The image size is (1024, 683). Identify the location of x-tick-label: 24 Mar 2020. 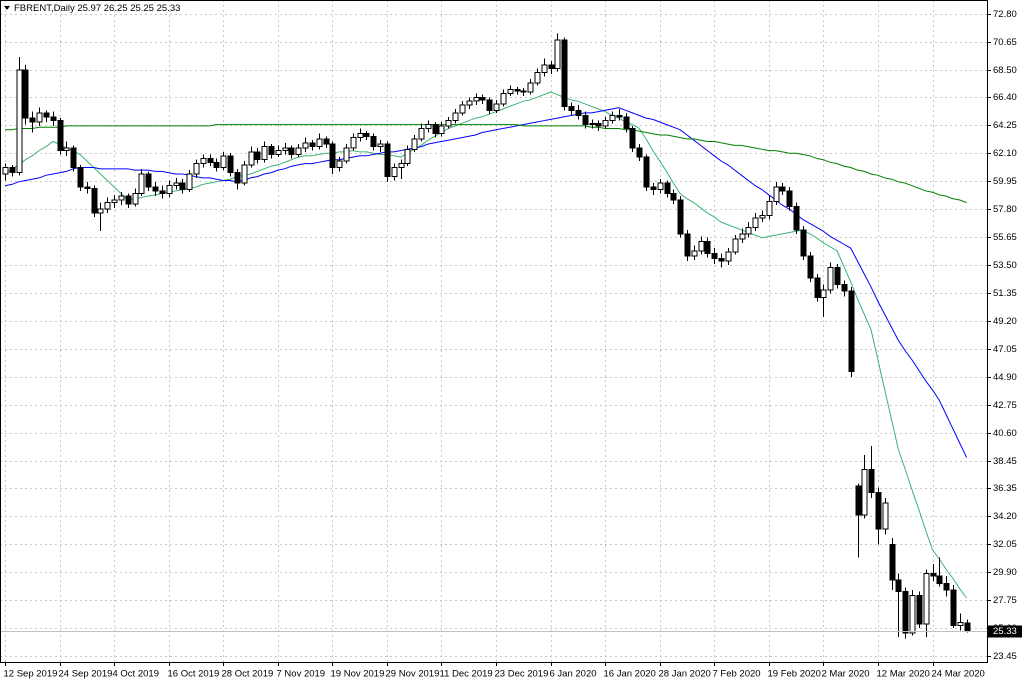
(958, 674).